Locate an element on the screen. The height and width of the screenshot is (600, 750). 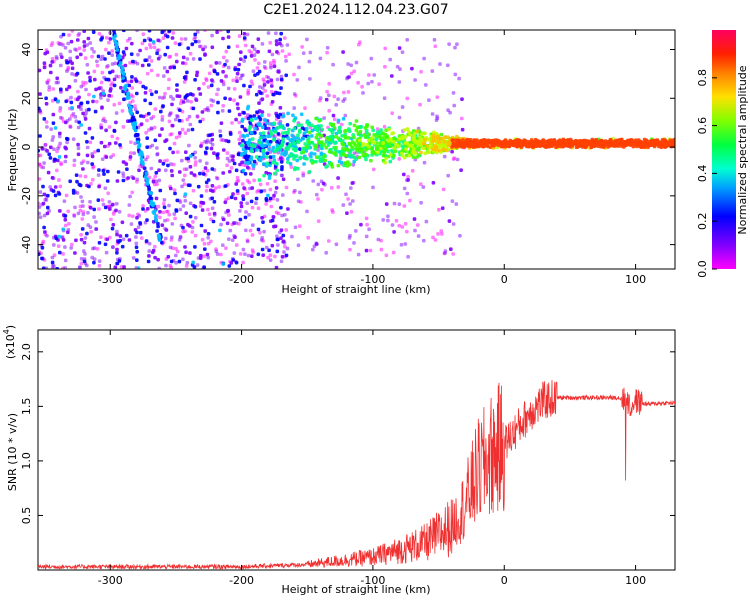
y-tick-label: 20 is located at coordinates (26, 98).